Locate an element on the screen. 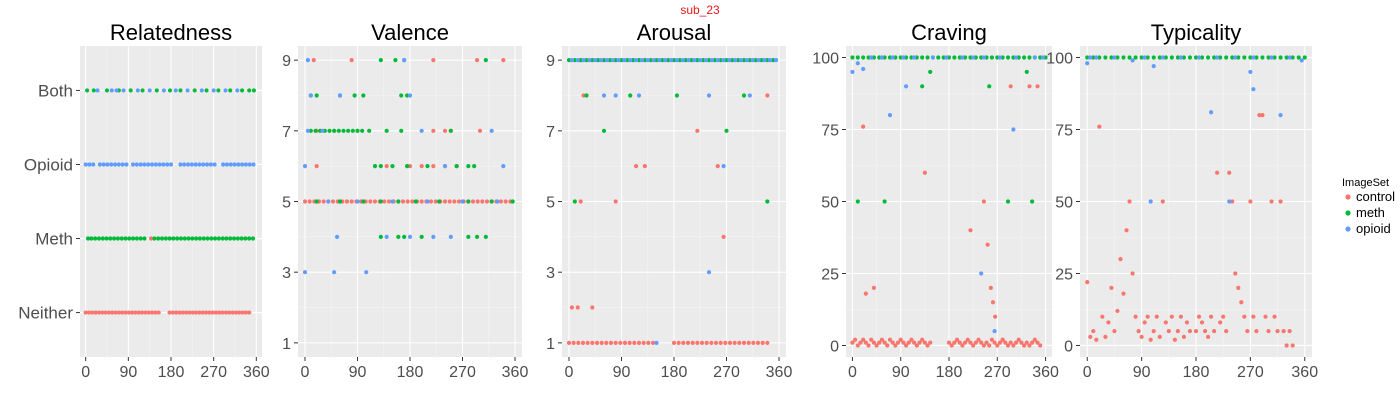 The width and height of the screenshot is (1400, 400). legend-label: control is located at coordinates (1375, 196).